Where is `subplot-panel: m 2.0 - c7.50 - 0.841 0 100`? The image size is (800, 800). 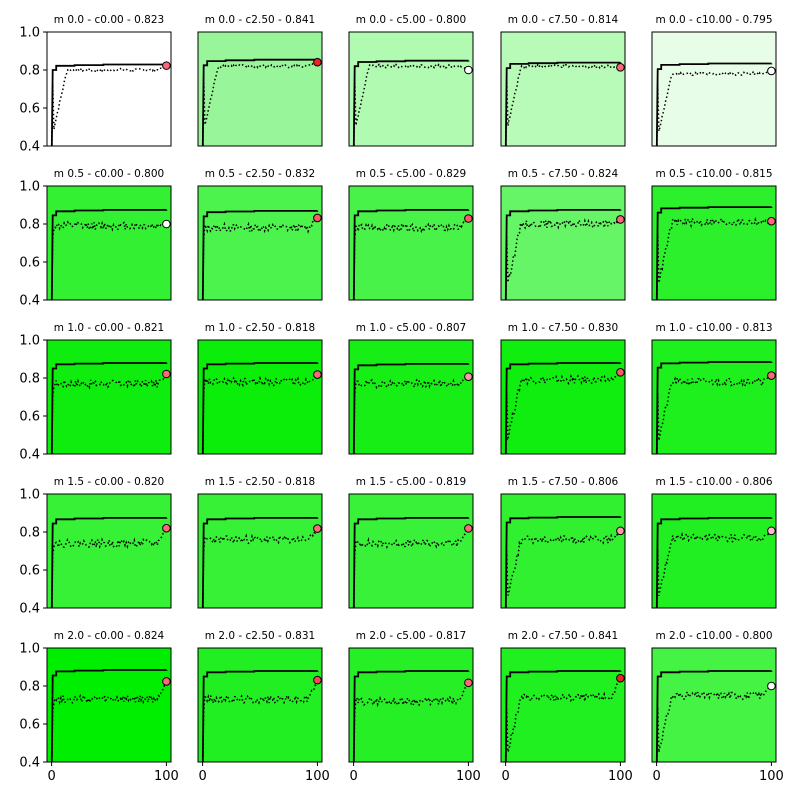
subplot-panel: m 2.0 - c7.50 - 0.841 0 100 is located at coordinates (566, 707).